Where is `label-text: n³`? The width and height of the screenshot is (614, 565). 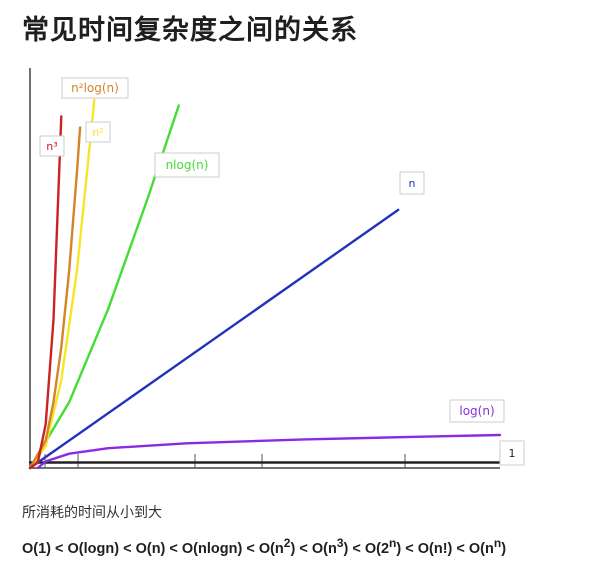
label-text: n³ is located at coordinates (51, 146).